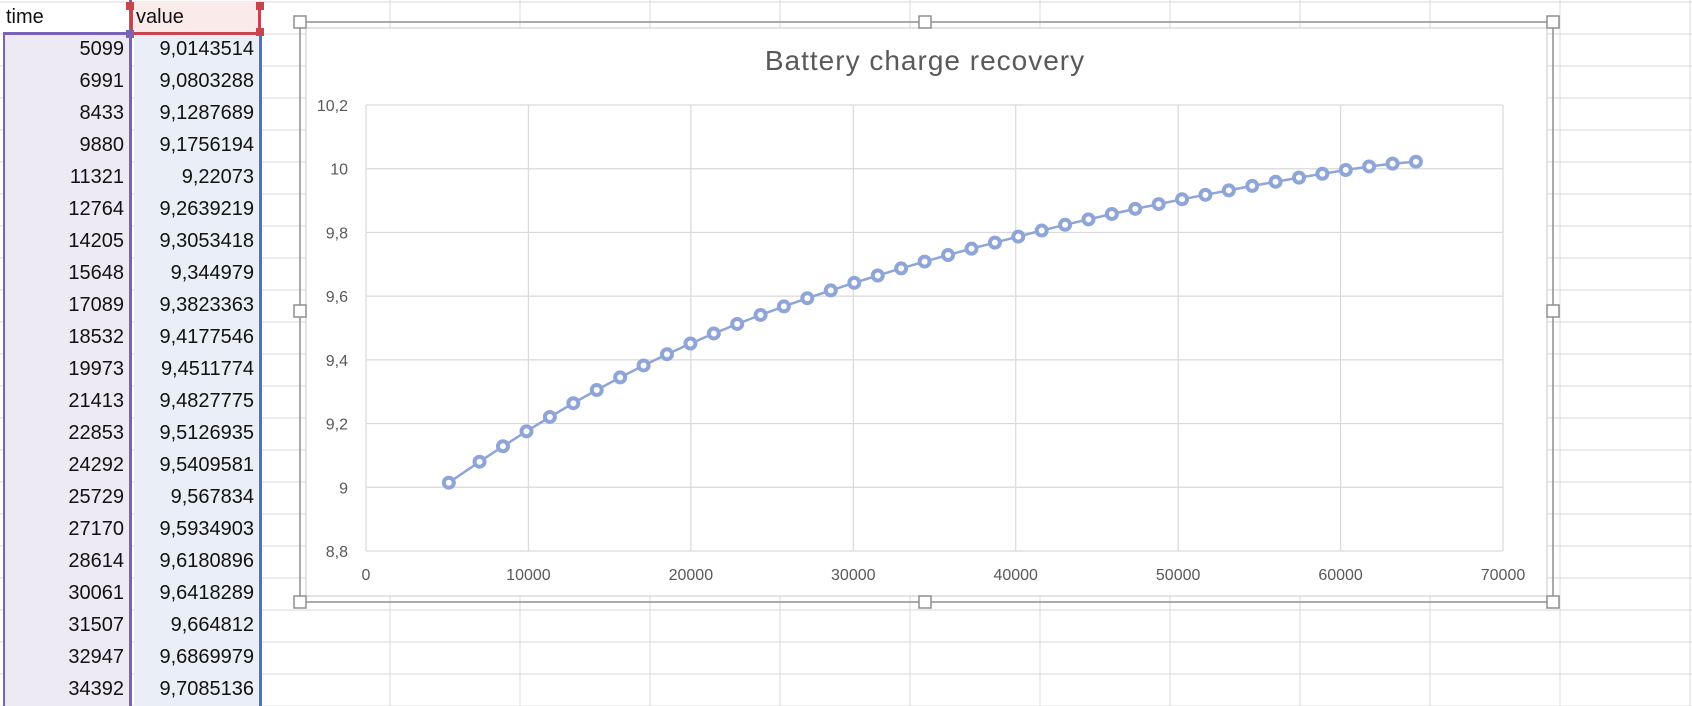 This screenshot has width=1692, height=706. Describe the element at coordinates (96, 497) in the screenshot. I see `time-cell: 25729` at that location.